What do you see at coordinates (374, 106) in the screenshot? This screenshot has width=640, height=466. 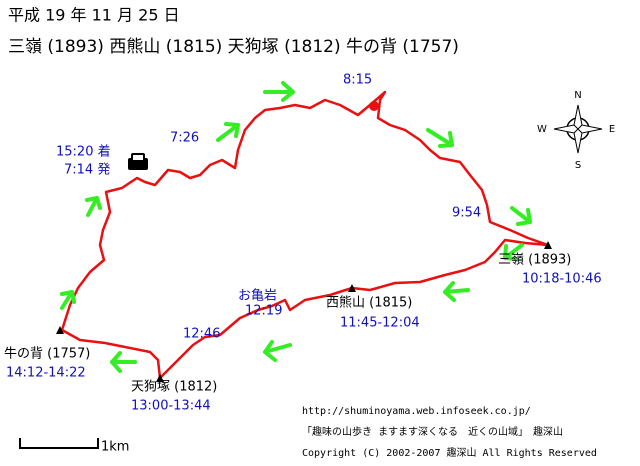 I see `start-point` at bounding box center [374, 106].